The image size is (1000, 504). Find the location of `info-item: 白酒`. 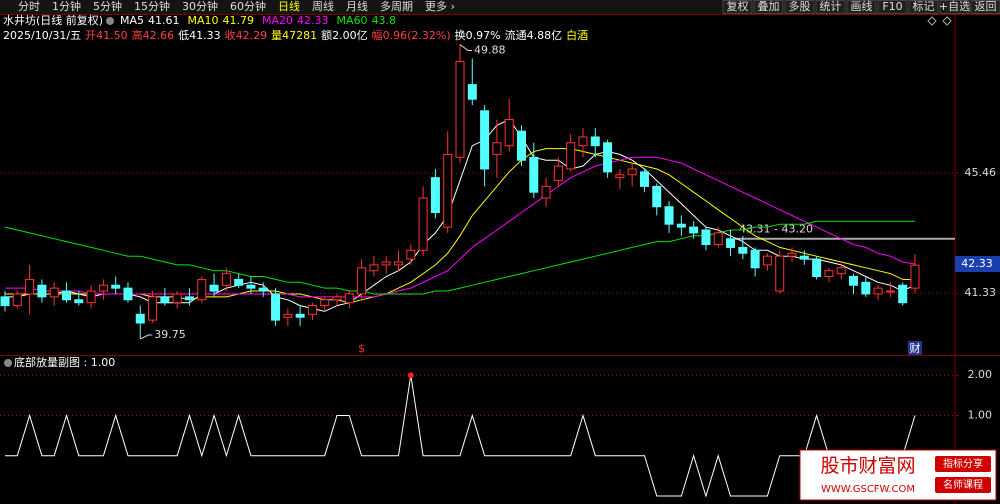

info-item: 白酒 is located at coordinates (577, 35).